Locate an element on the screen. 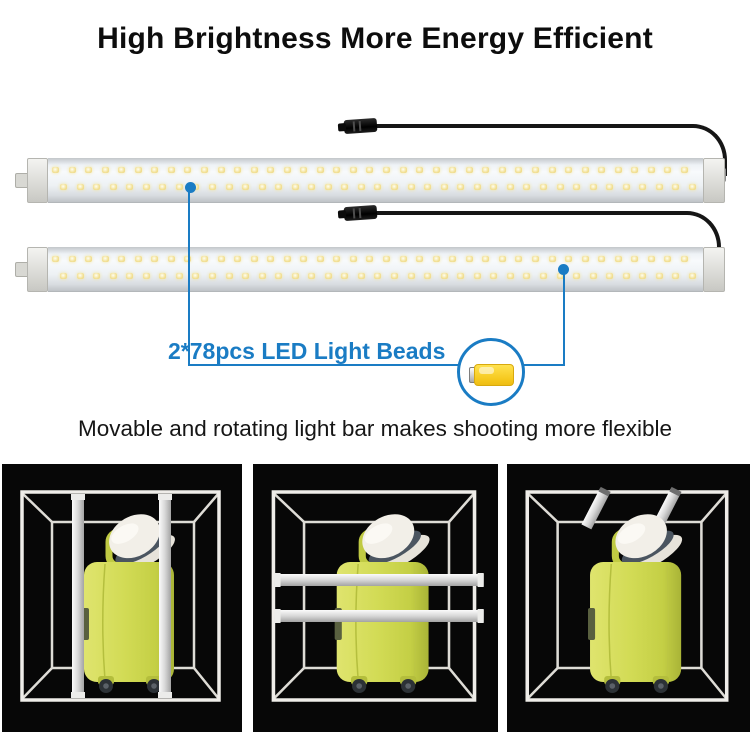  led-bead-icon is located at coordinates (491, 372).